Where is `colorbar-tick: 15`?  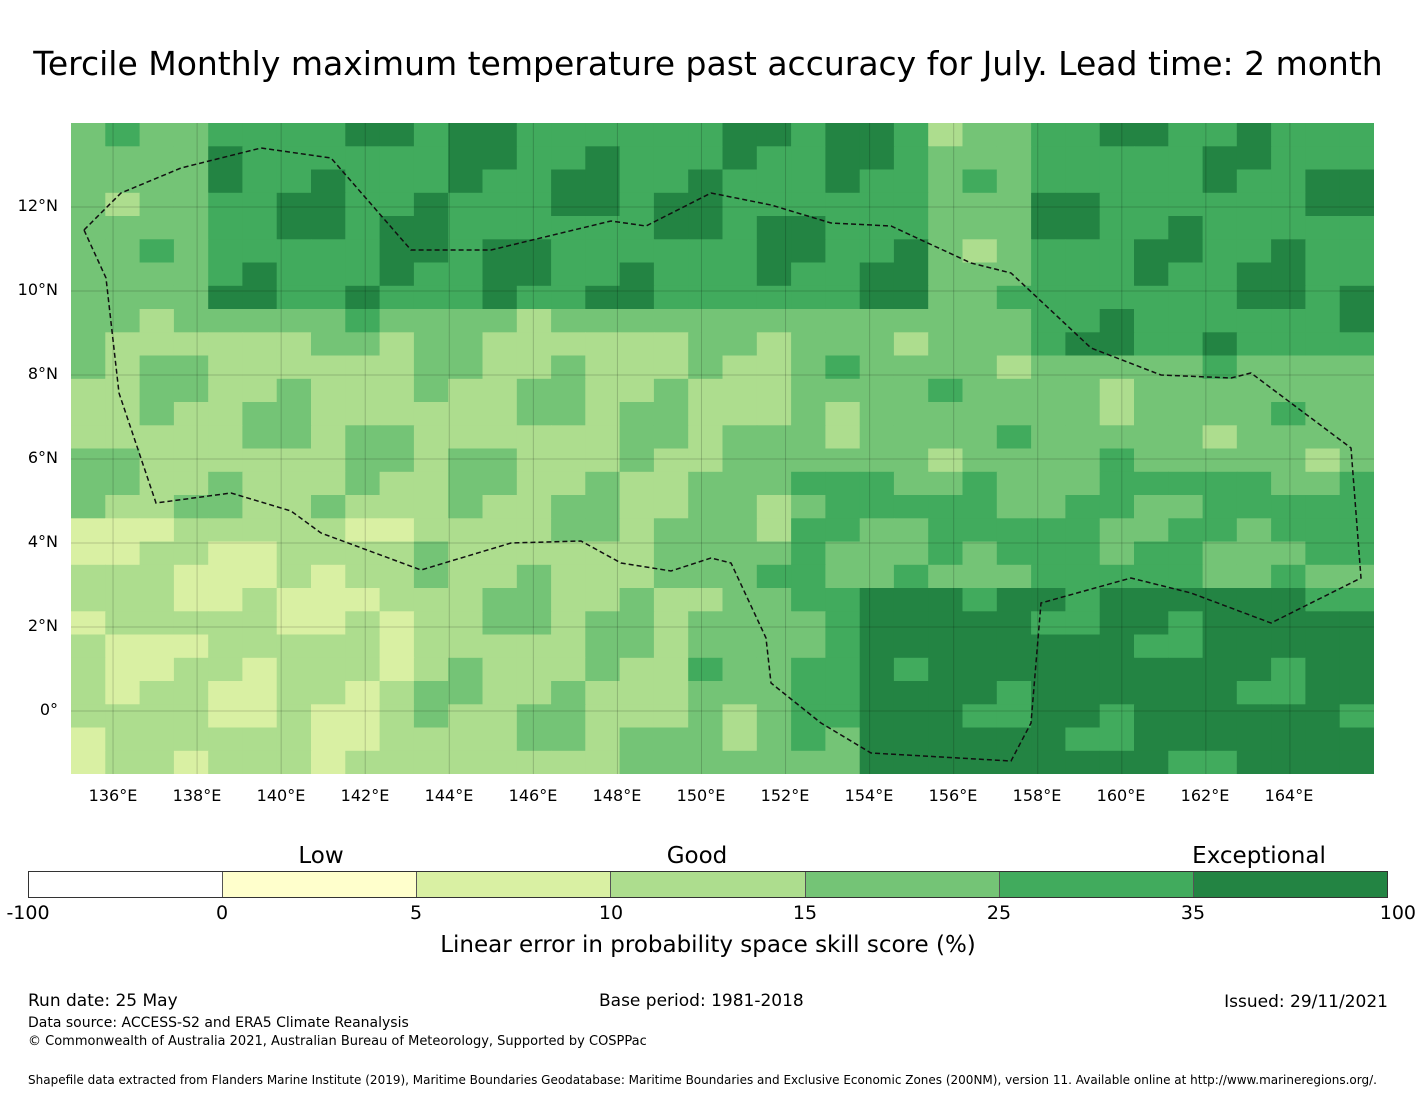 colorbar-tick: 15 is located at coordinates (805, 913).